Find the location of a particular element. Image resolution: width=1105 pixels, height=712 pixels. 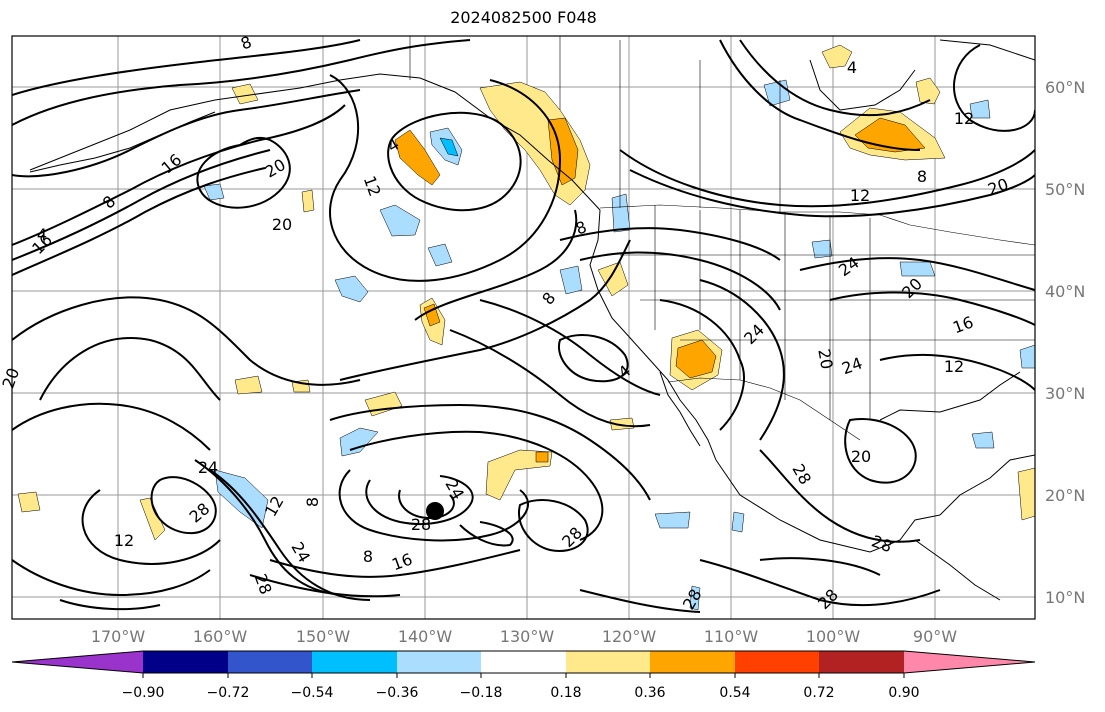

latitude-labels: 60°N 50°N 40°N 30°N 20°N 10°N is located at coordinates (1065, 342).